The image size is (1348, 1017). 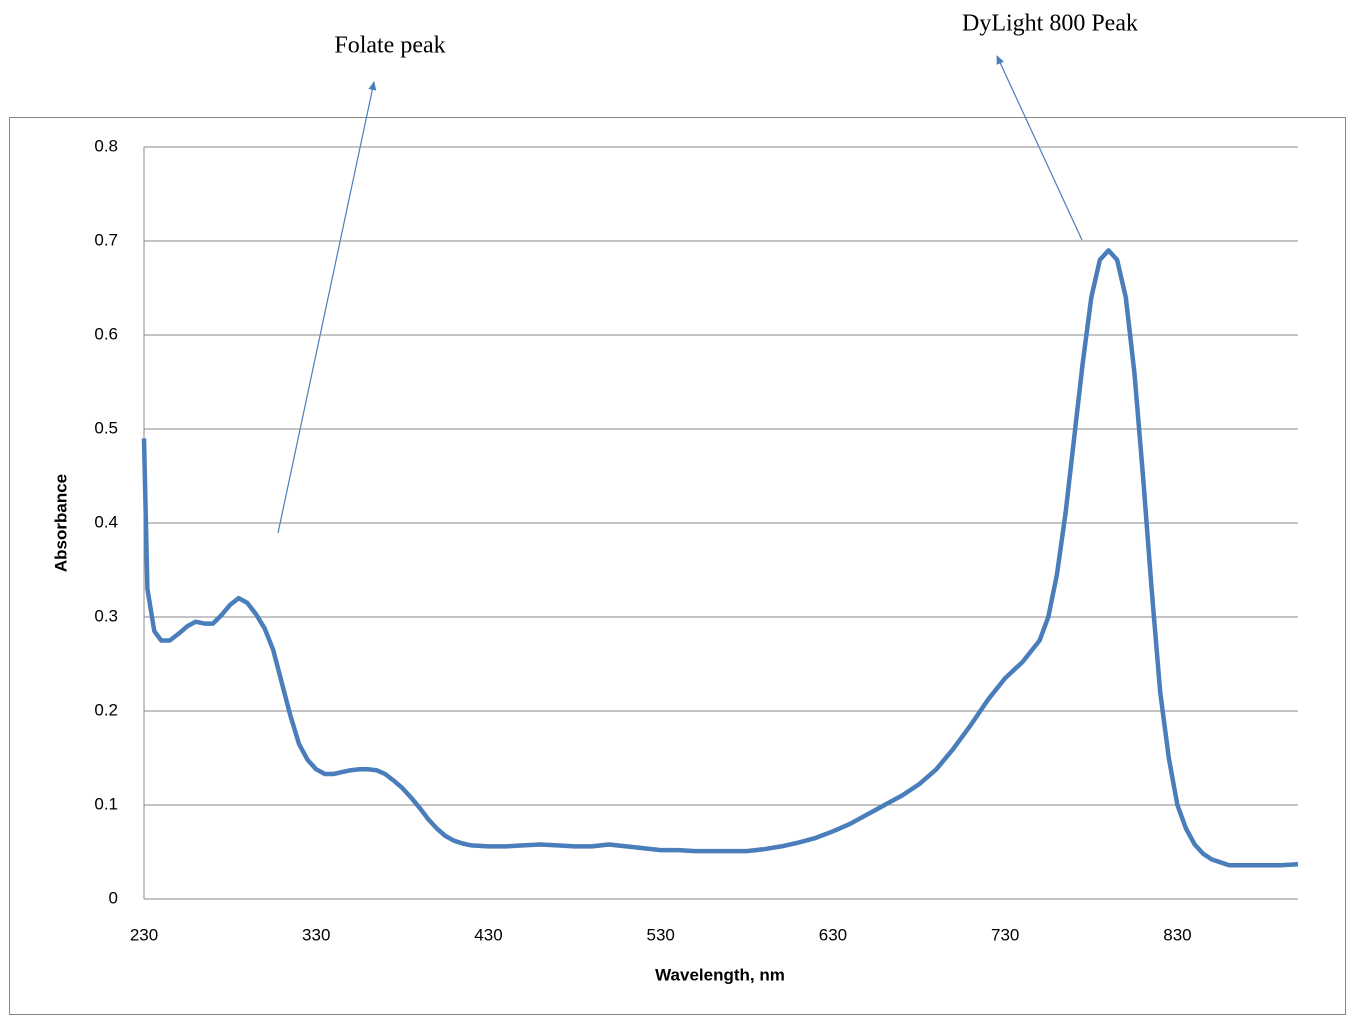 What do you see at coordinates (488, 934) in the screenshot?
I see `x-tick-label: 430` at bounding box center [488, 934].